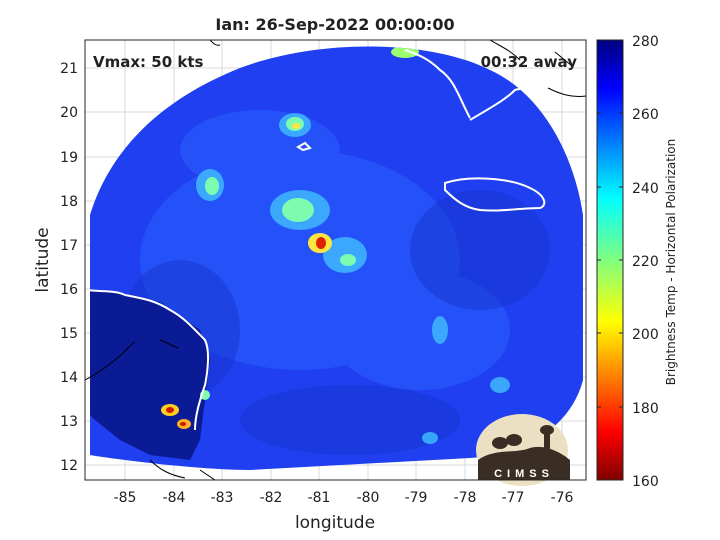 This screenshot has width=720, height=540. Describe the element at coordinates (645, 335) in the screenshot. I see `colorbar-tick: 200` at that location.